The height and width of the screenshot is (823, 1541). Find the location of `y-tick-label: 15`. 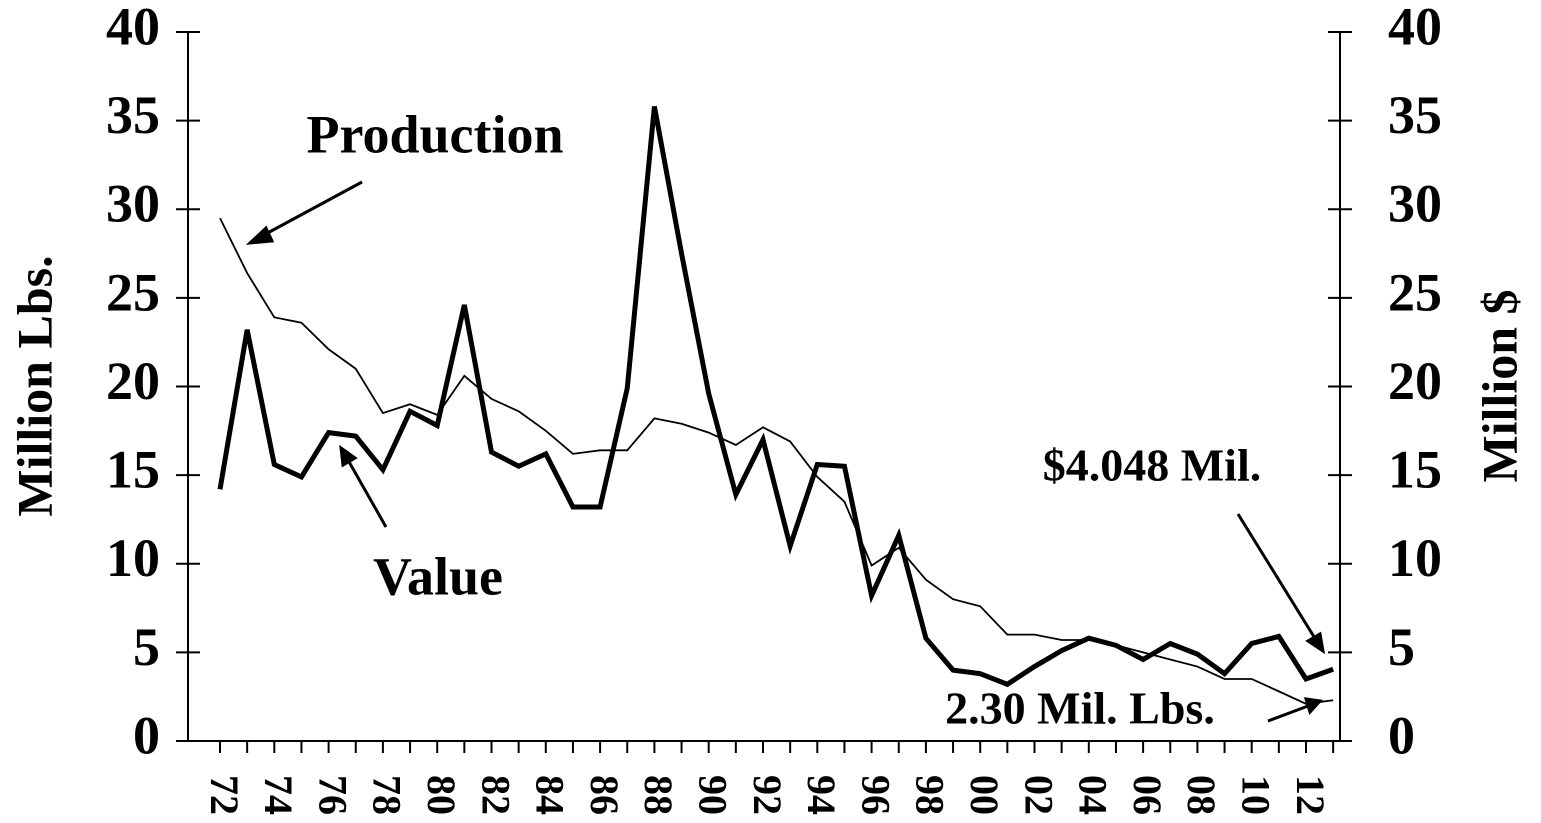

y-tick-label: 15 is located at coordinates (133, 470).